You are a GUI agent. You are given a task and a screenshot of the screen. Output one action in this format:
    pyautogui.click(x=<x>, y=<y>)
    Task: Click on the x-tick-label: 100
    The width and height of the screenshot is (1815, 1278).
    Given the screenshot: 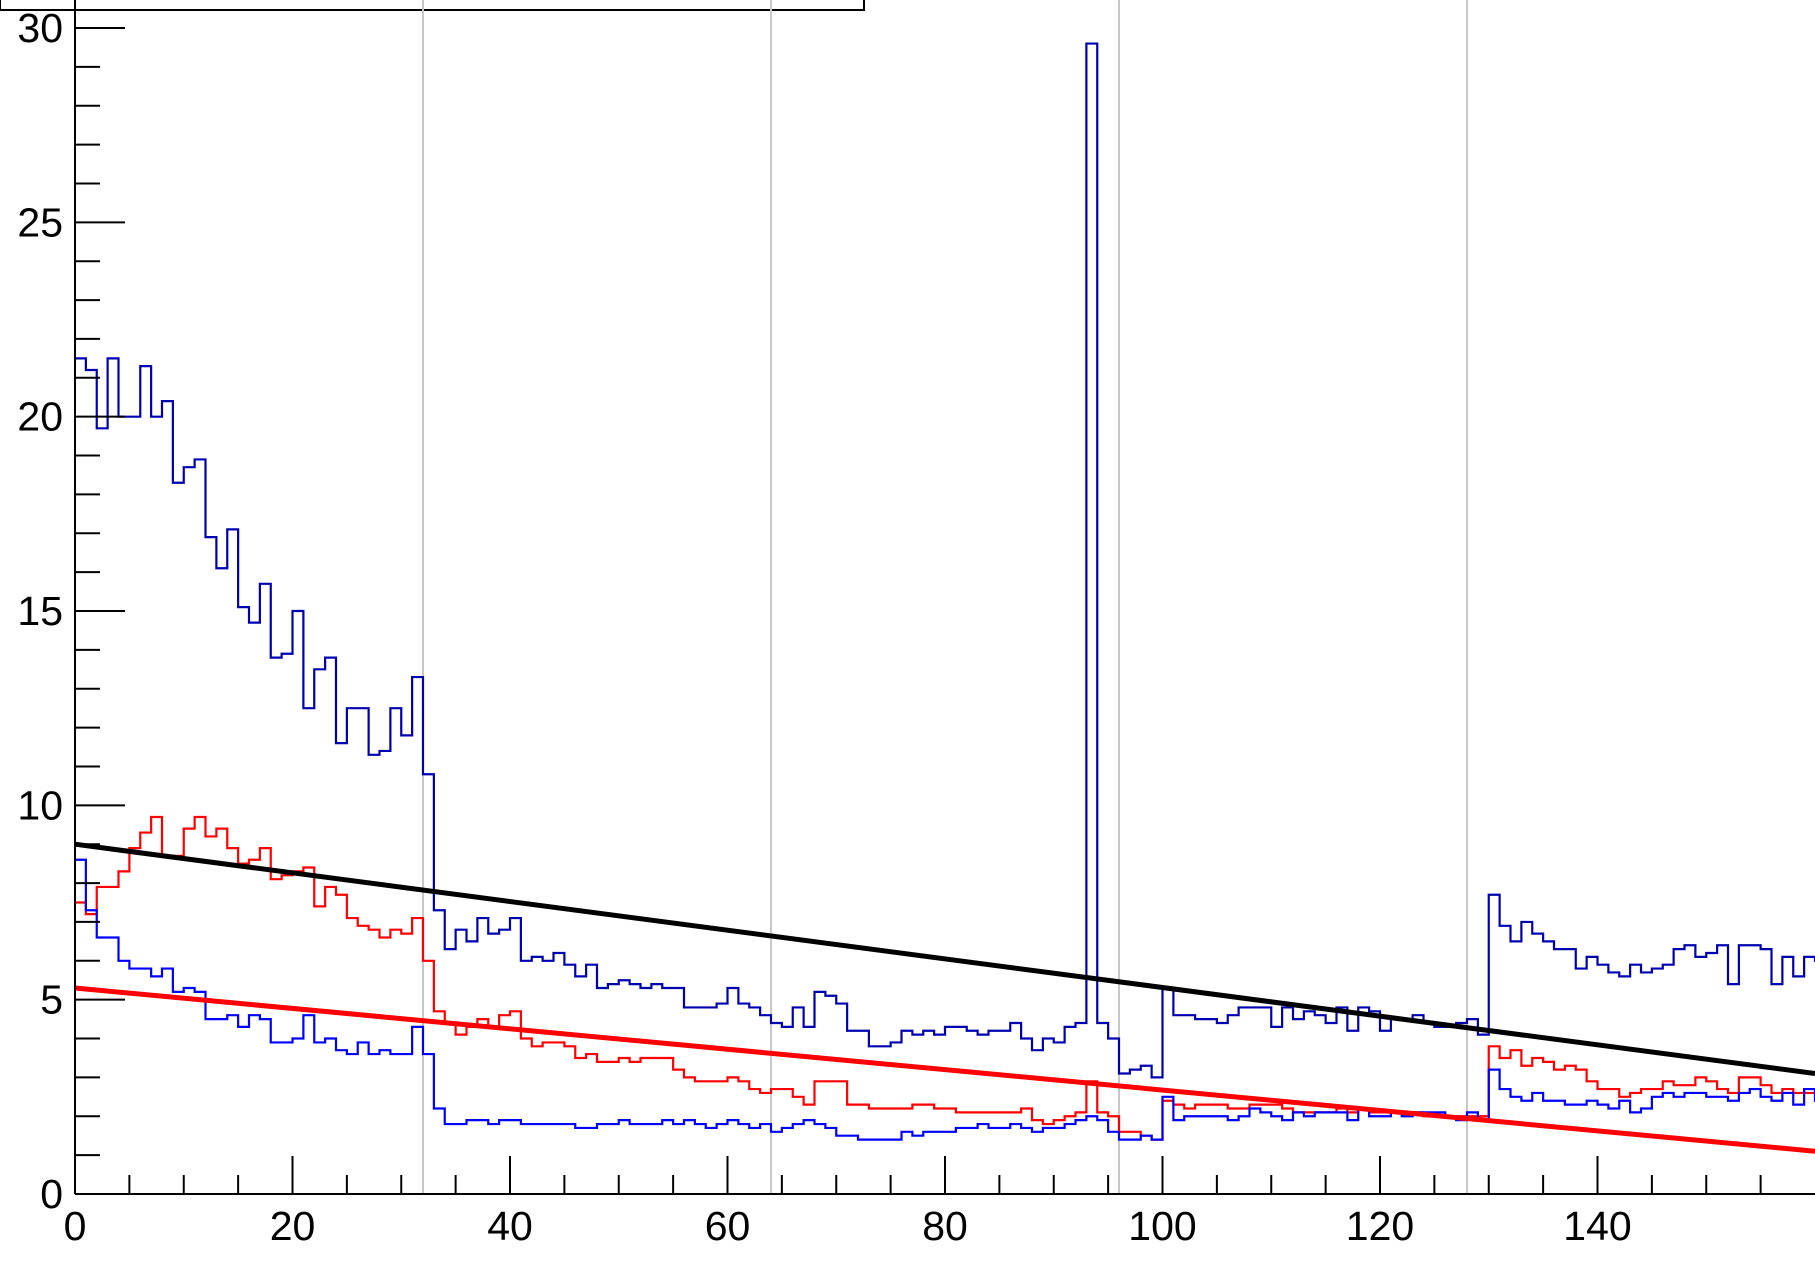 What is the action you would take?
    pyautogui.click(x=1162, y=1226)
    